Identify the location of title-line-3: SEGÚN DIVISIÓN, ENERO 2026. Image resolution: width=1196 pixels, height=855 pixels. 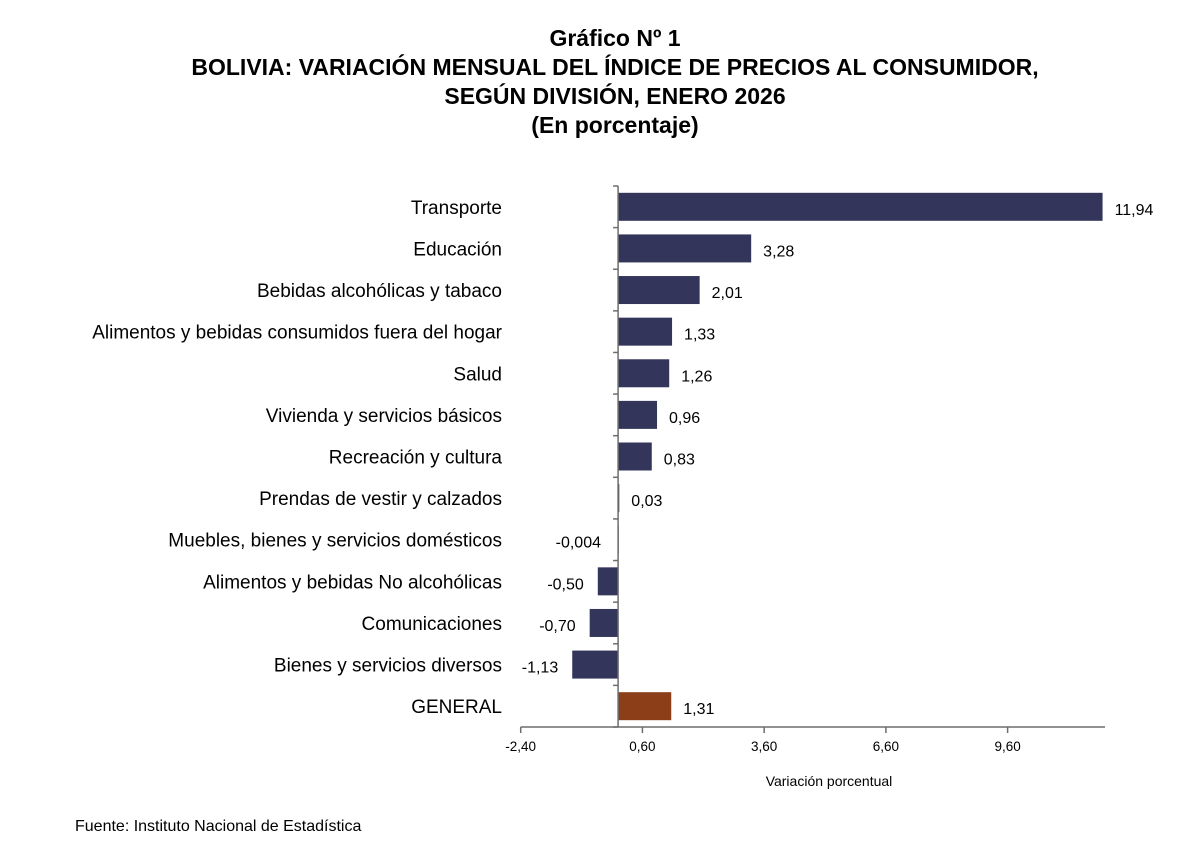
(615, 96).